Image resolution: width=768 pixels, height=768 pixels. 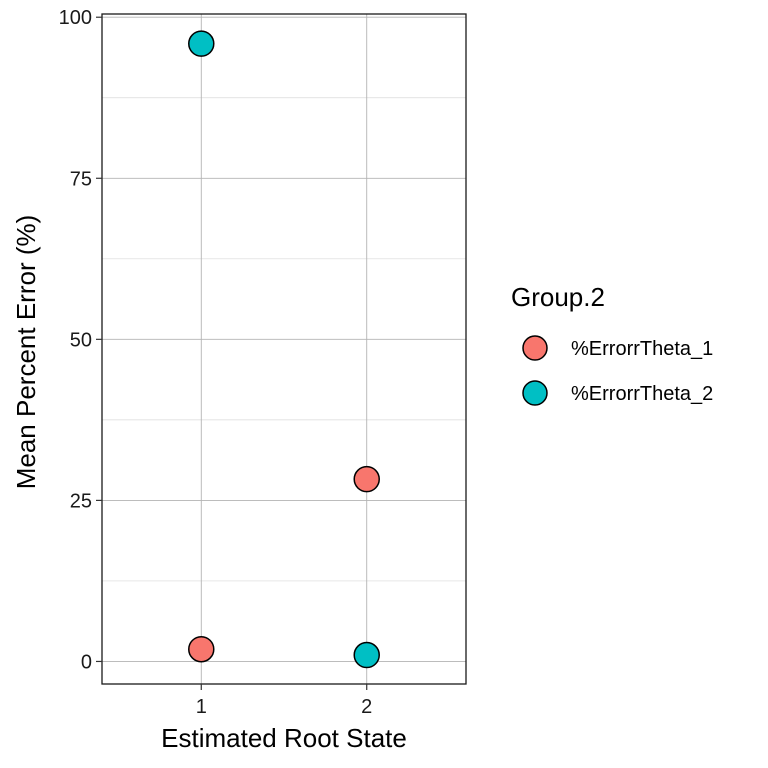 I want to click on x-tick-label: 2, so click(x=366, y=707).